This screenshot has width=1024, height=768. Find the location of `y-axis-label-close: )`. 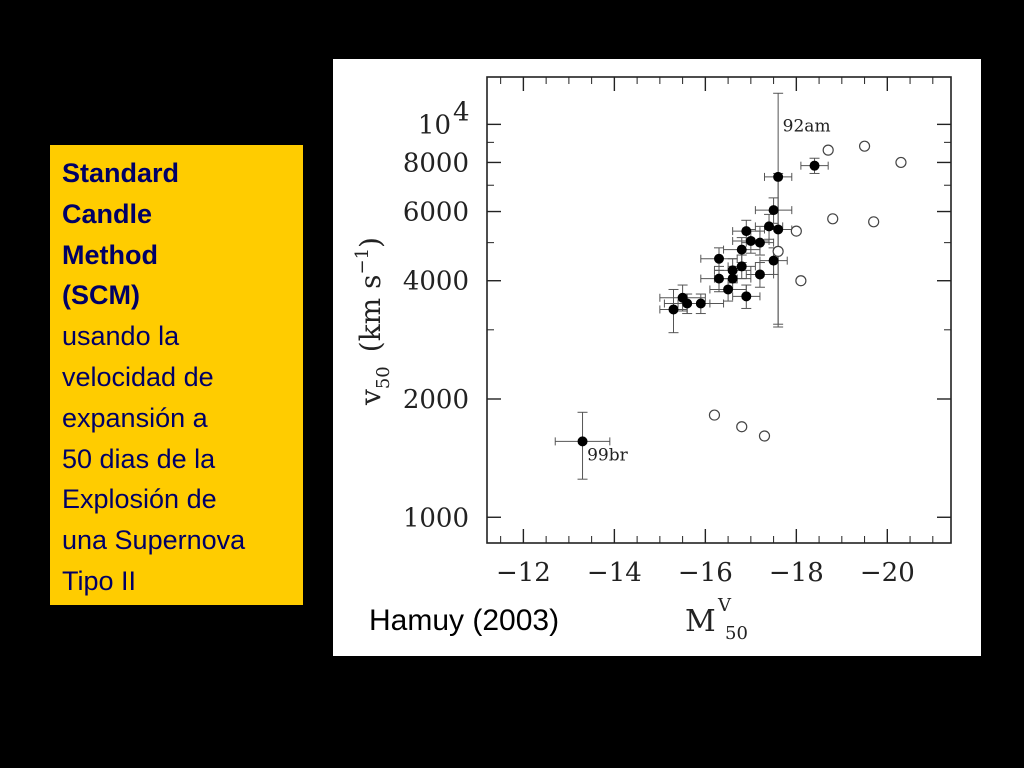

y-axis-label-close: ) is located at coordinates (370, 242).